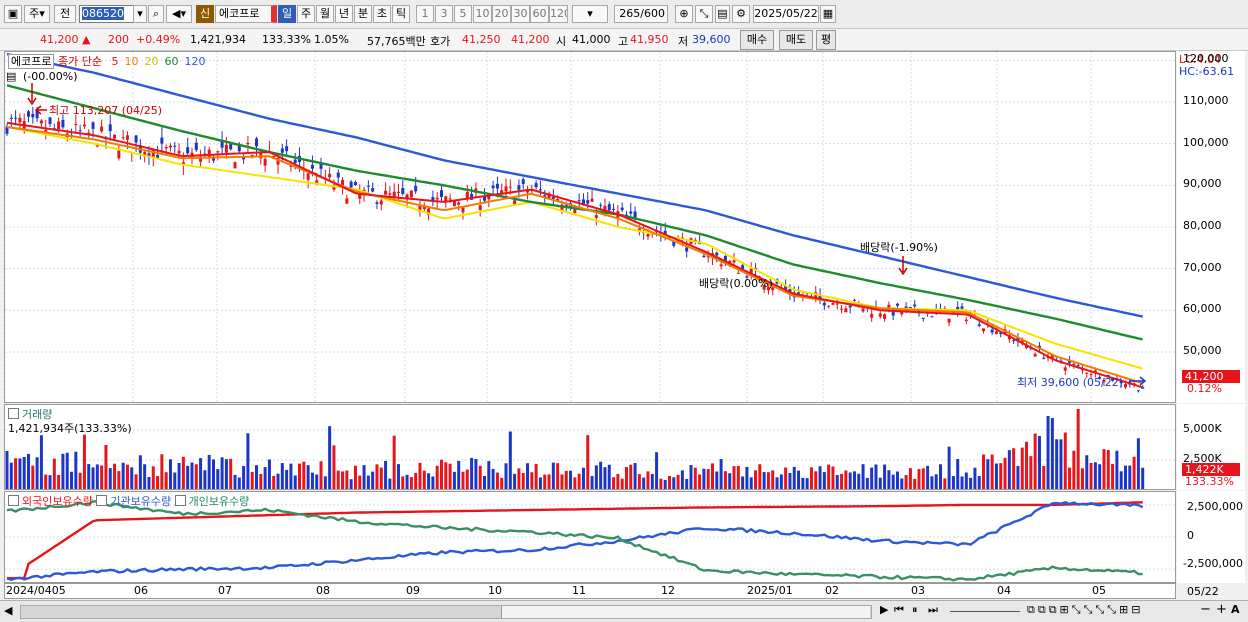 The image size is (1248, 622). Describe the element at coordinates (1205, 609) in the screenshot. I see `zoom-out-icon: −` at that location.